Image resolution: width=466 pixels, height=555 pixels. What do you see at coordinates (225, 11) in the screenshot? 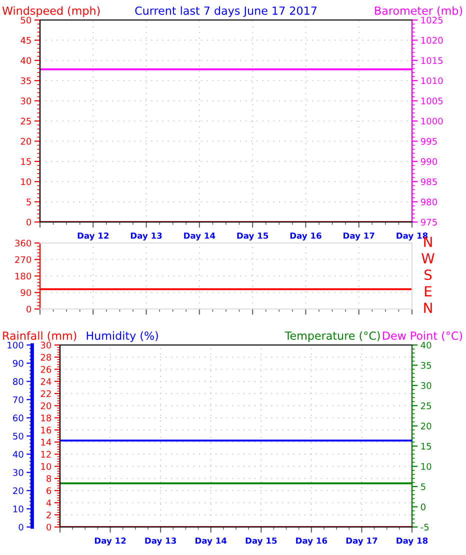
I see `chart-title: Current last 7 days June 17 2017` at bounding box center [225, 11].